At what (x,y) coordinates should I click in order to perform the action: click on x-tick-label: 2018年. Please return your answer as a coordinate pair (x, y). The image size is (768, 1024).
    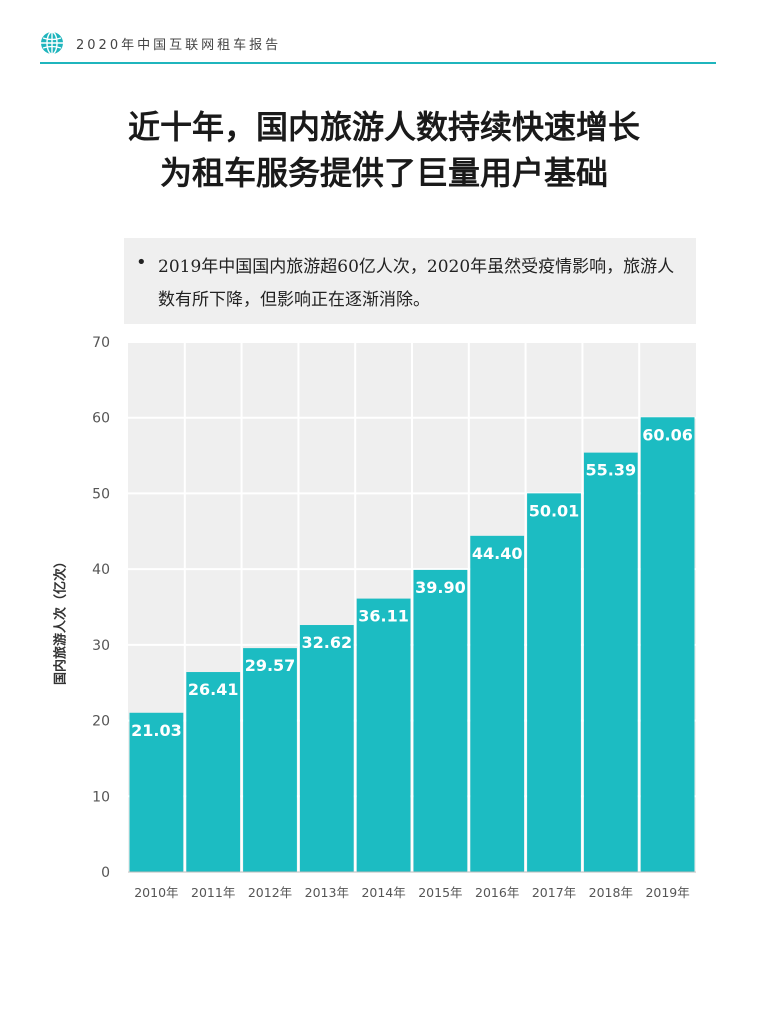
    Looking at the image, I should click on (611, 892).